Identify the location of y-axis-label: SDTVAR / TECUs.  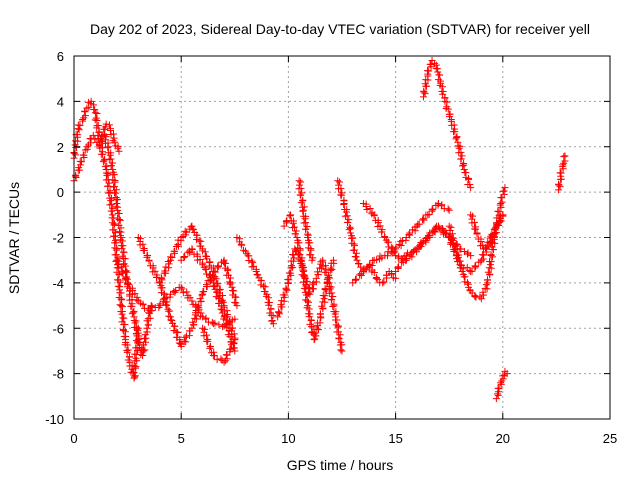
(14, 238).